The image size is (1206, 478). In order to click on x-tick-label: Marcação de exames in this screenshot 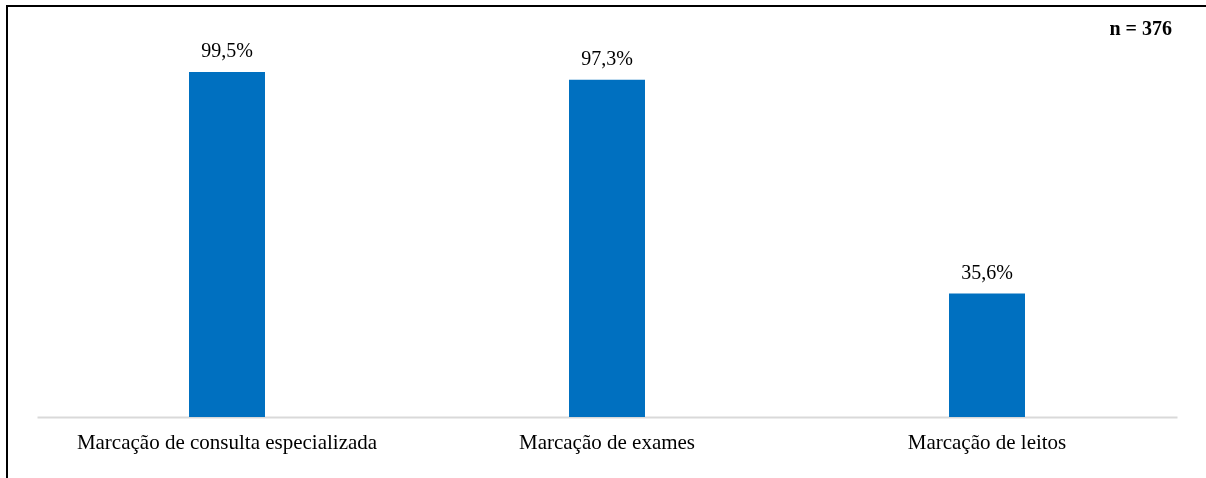, I will do `click(607, 441)`.